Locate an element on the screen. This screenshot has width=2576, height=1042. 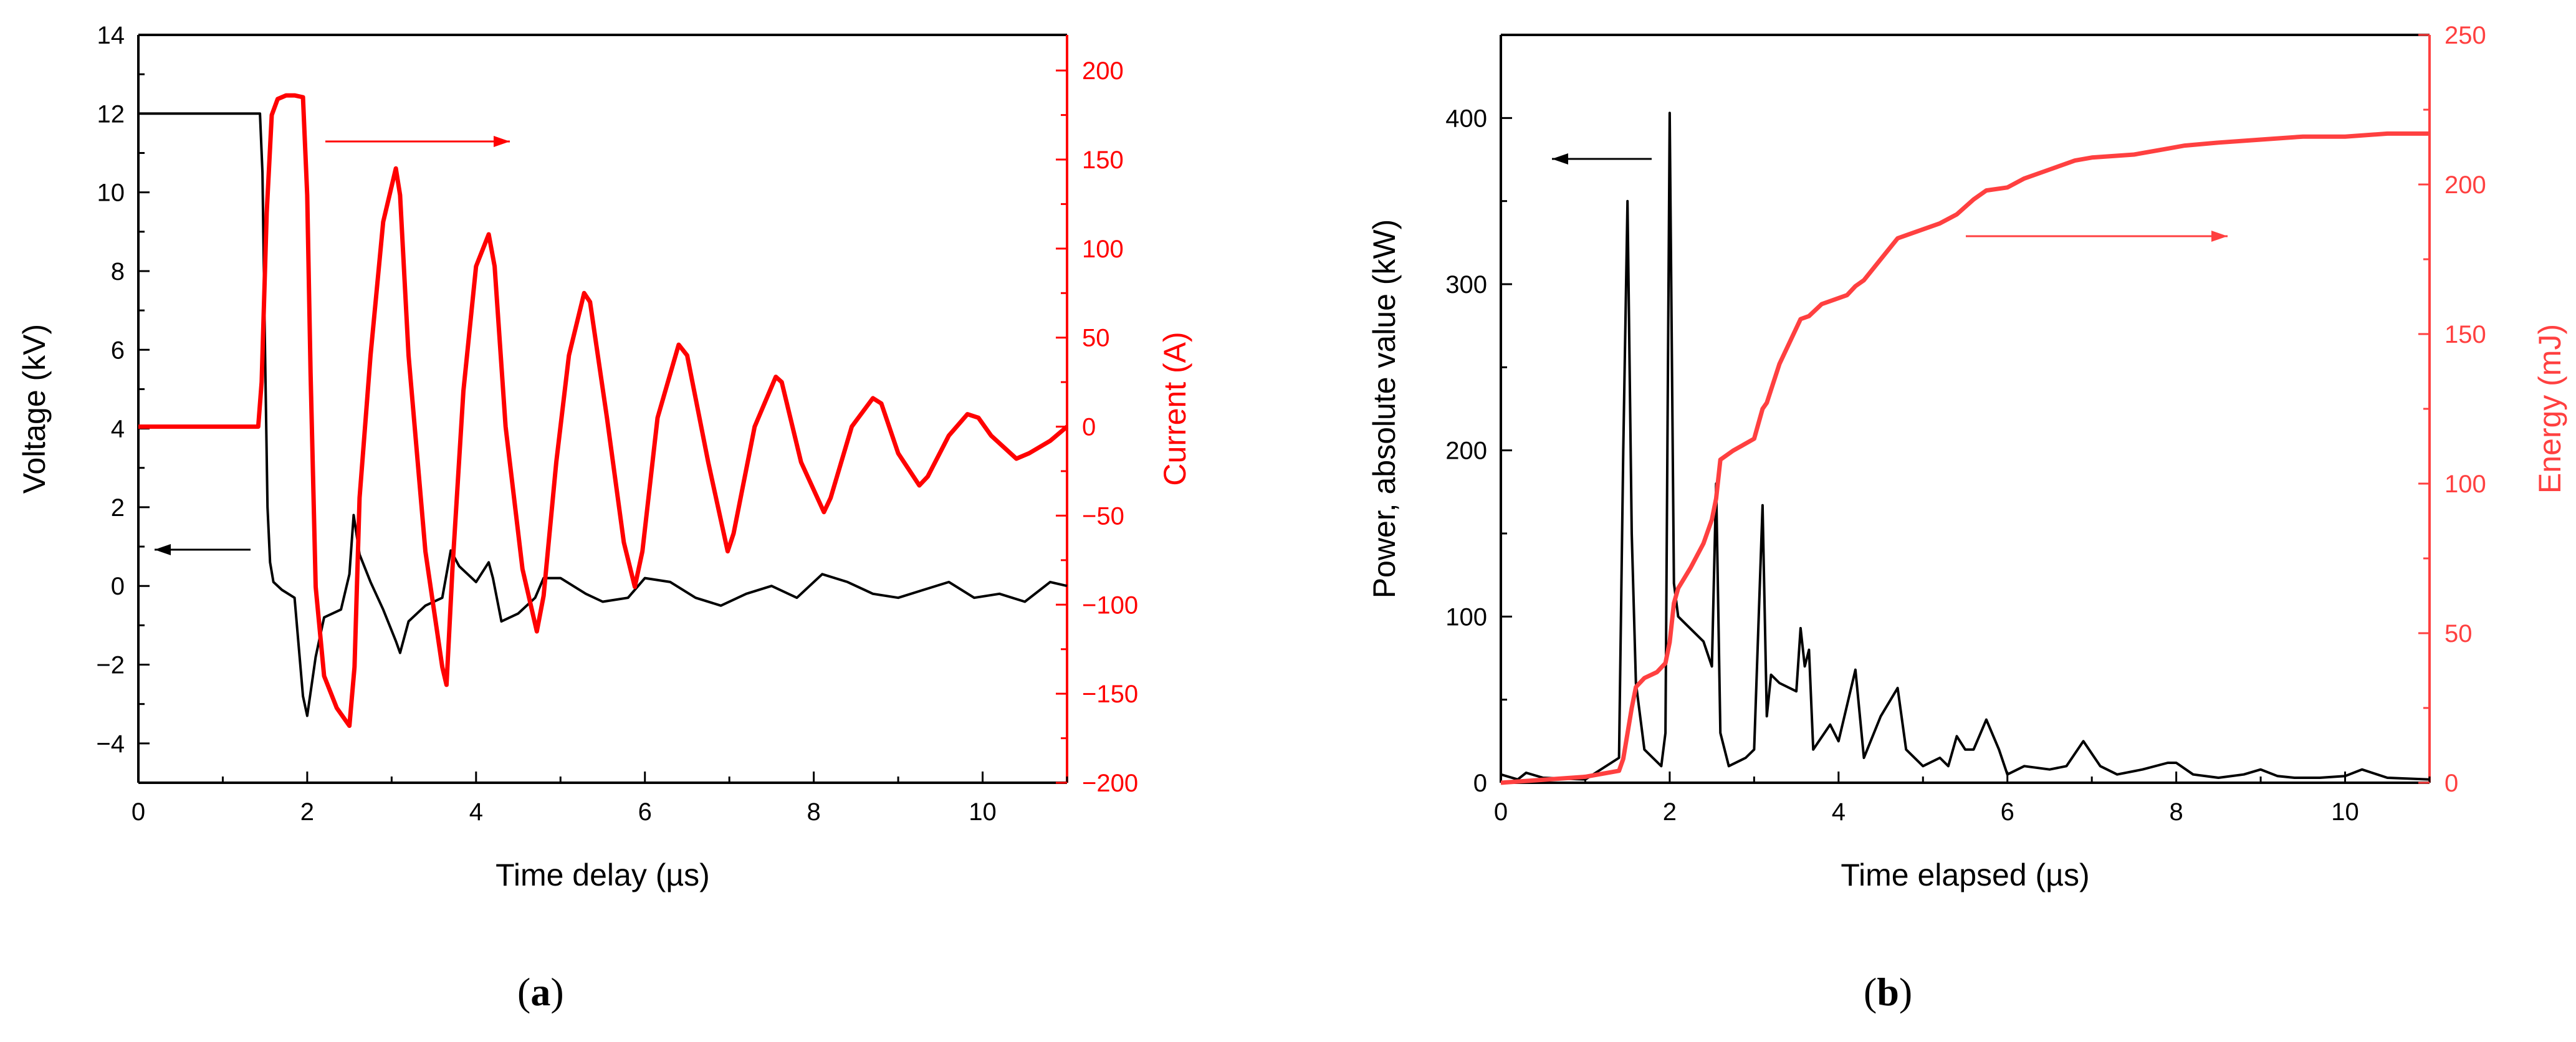
y-left-tick-label: 8 is located at coordinates (118, 271).